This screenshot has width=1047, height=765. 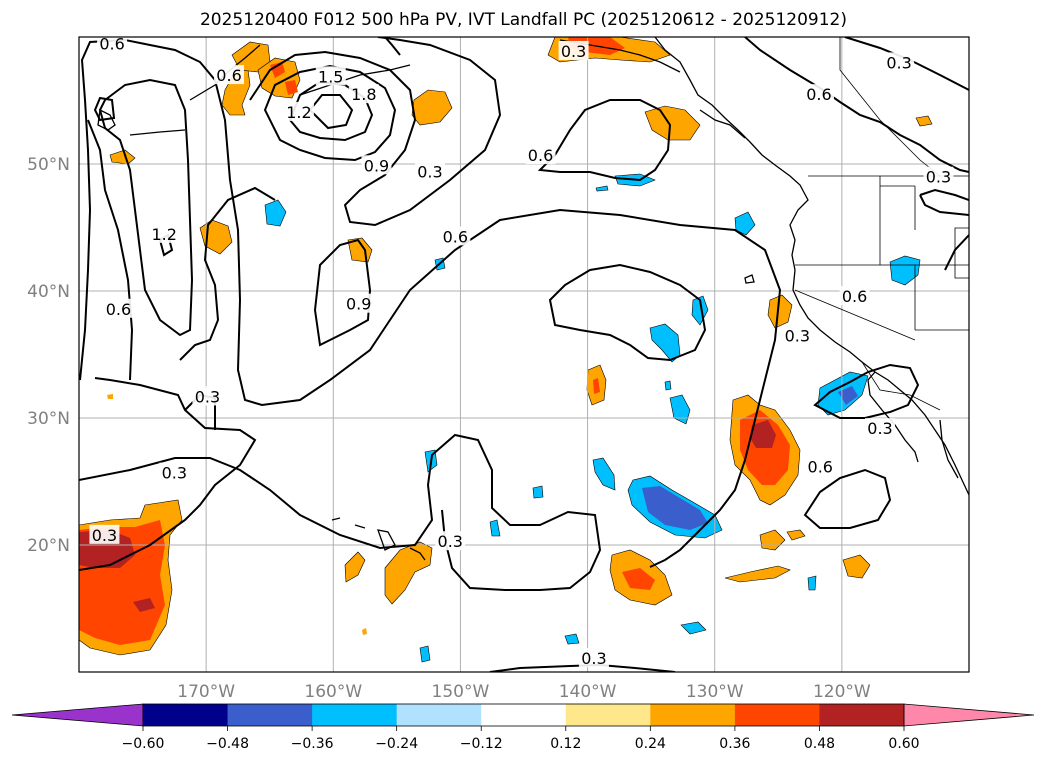 I want to click on colorbar-extend-min, so click(x=77, y=715).